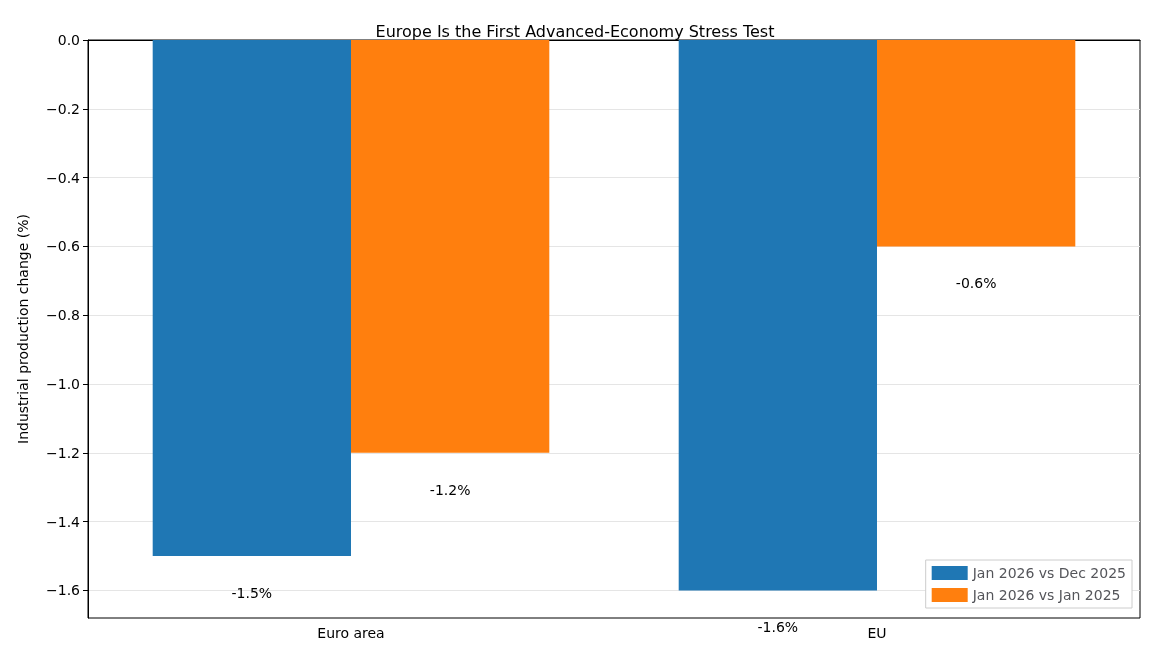 The image size is (1150, 651). I want to click on data-label: -1.2%, so click(450, 489).